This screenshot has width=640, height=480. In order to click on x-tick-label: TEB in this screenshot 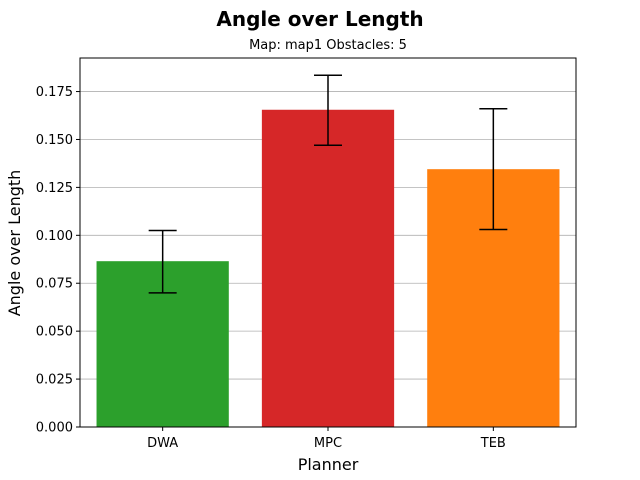, I will do `click(493, 443)`.